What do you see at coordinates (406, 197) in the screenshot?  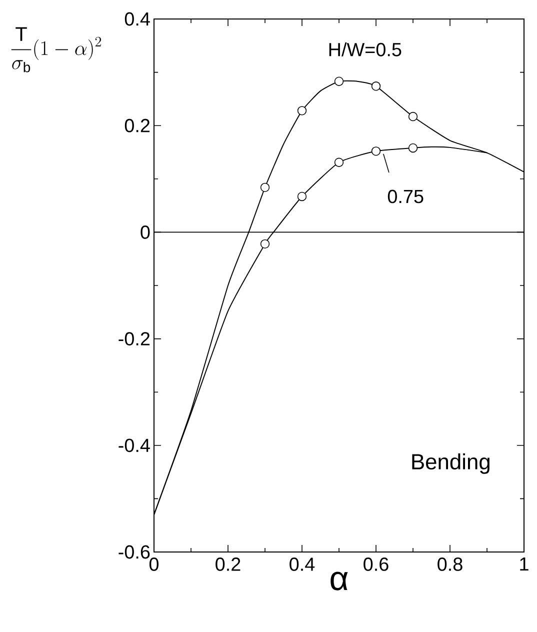 I see `annotation: 0.75` at bounding box center [406, 197].